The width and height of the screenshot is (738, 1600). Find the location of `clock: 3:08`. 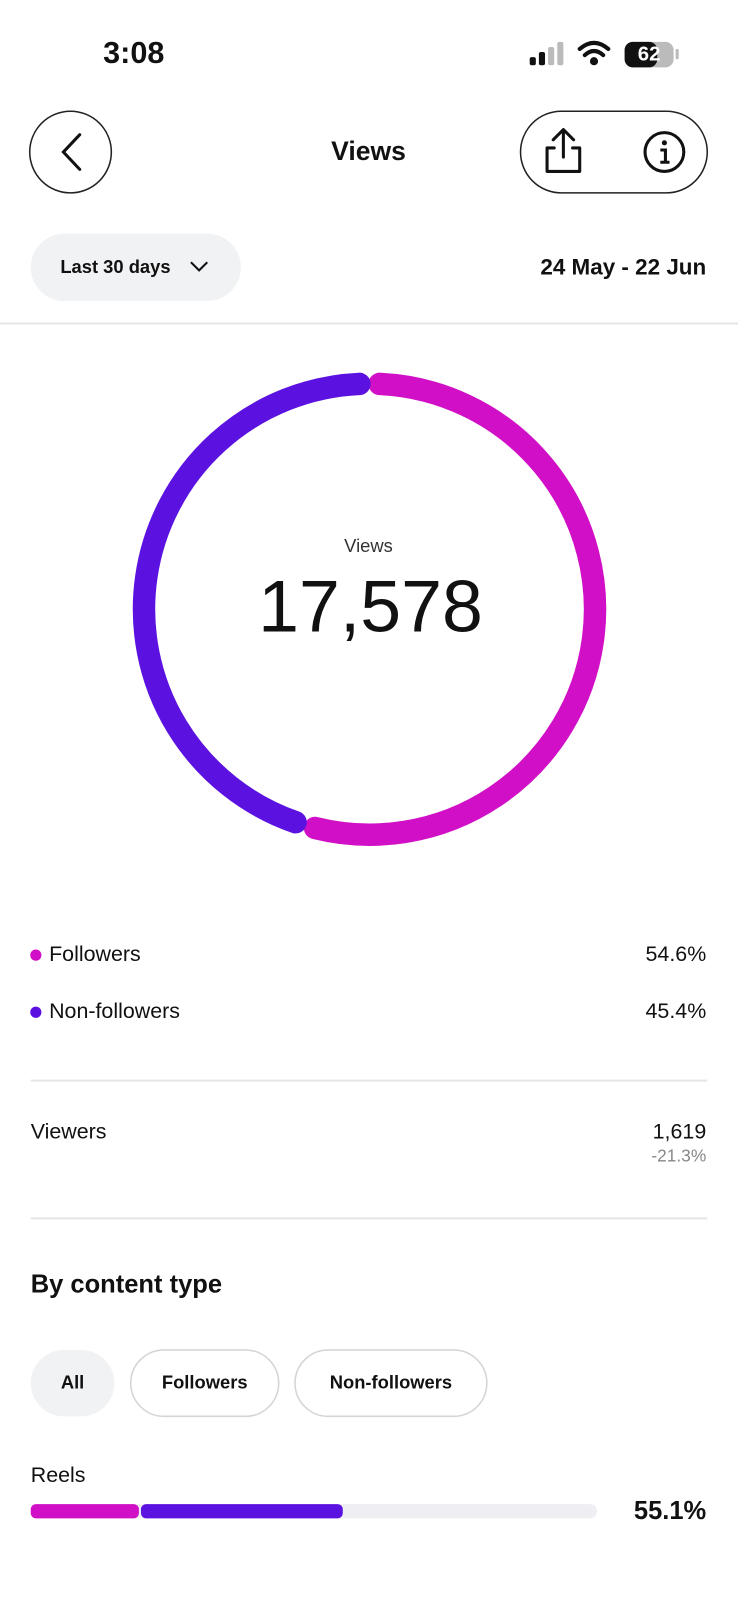

clock: 3:08 is located at coordinates (133, 53).